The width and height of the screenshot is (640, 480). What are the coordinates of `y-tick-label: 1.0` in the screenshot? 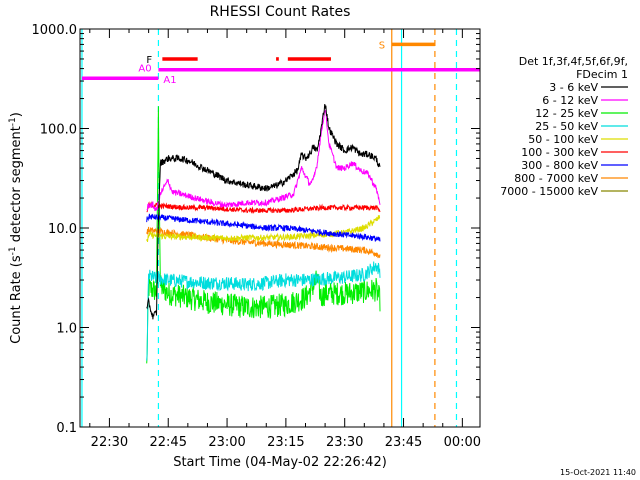 It's located at (66, 329).